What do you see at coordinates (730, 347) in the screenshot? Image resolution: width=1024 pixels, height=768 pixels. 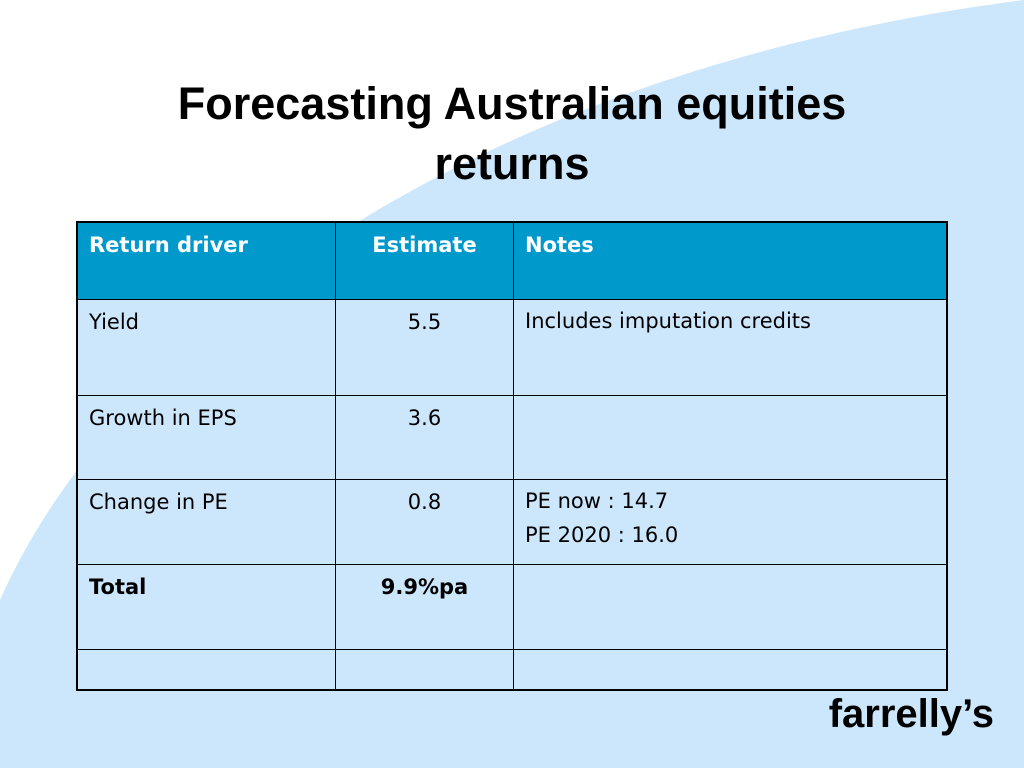 I see `notes-cell: Includes imputation credits` at bounding box center [730, 347].